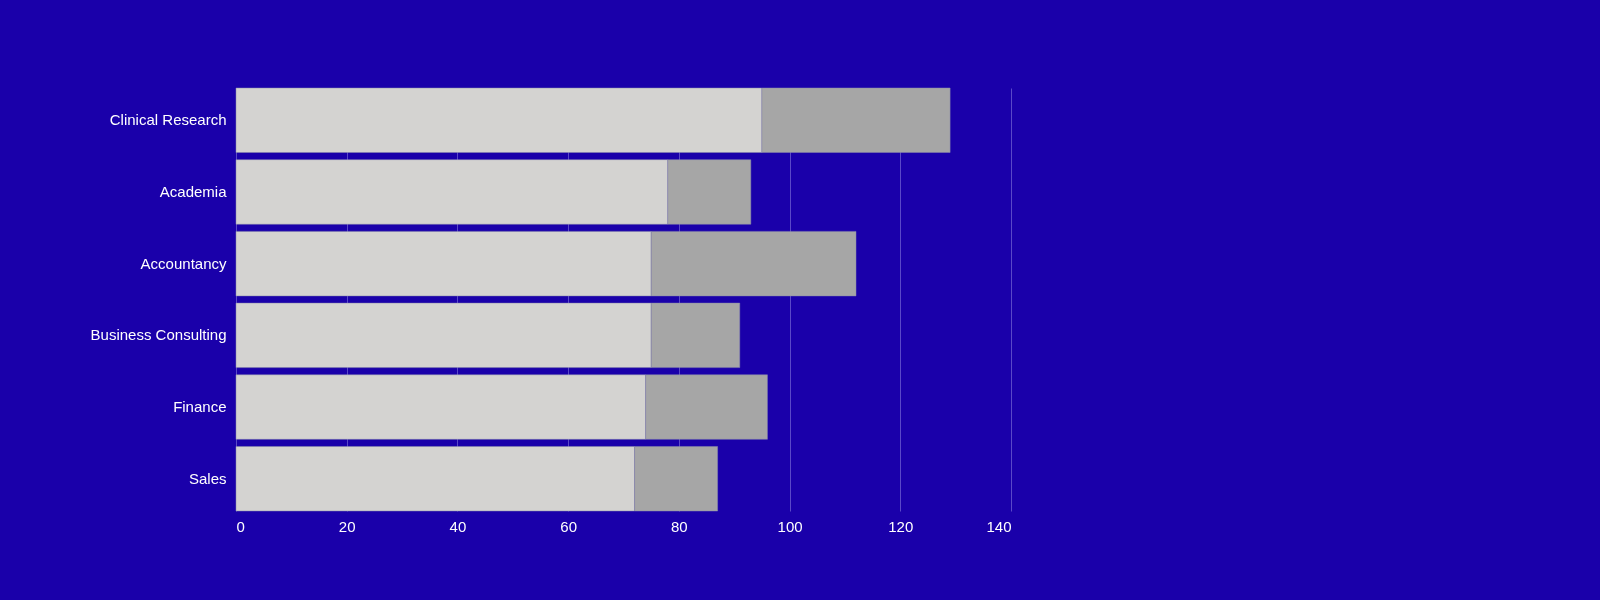 This screenshot has width=1600, height=600. Describe the element at coordinates (168, 120) in the screenshot. I see `y-tick-label: Clinical Research` at that location.